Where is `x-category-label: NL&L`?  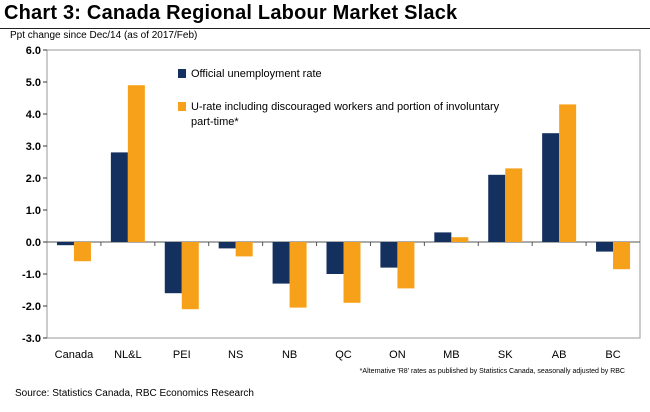
x-category-label: NL&L is located at coordinates (128, 355).